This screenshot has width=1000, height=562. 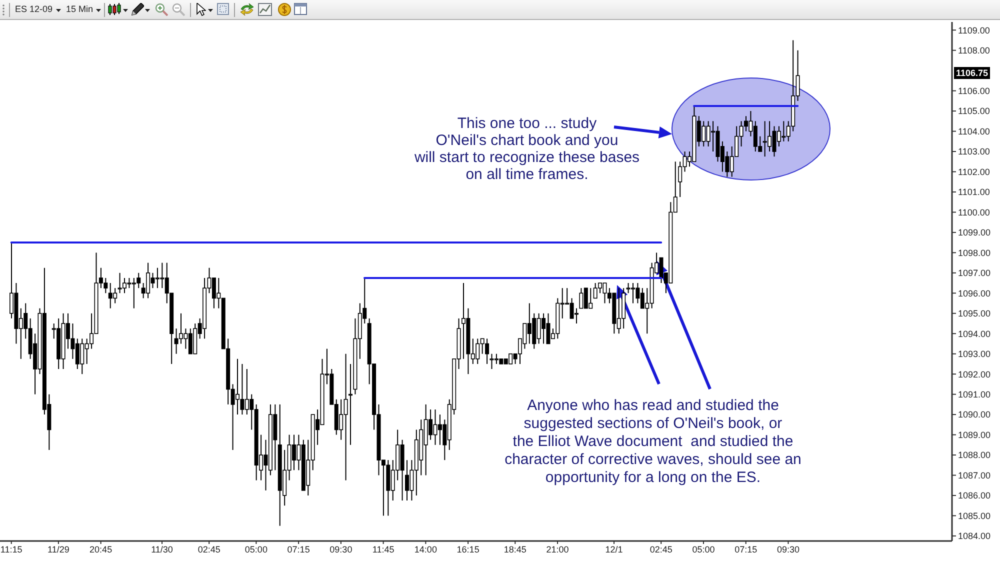 I want to click on y-tick-label: 1104.00, so click(x=974, y=131).